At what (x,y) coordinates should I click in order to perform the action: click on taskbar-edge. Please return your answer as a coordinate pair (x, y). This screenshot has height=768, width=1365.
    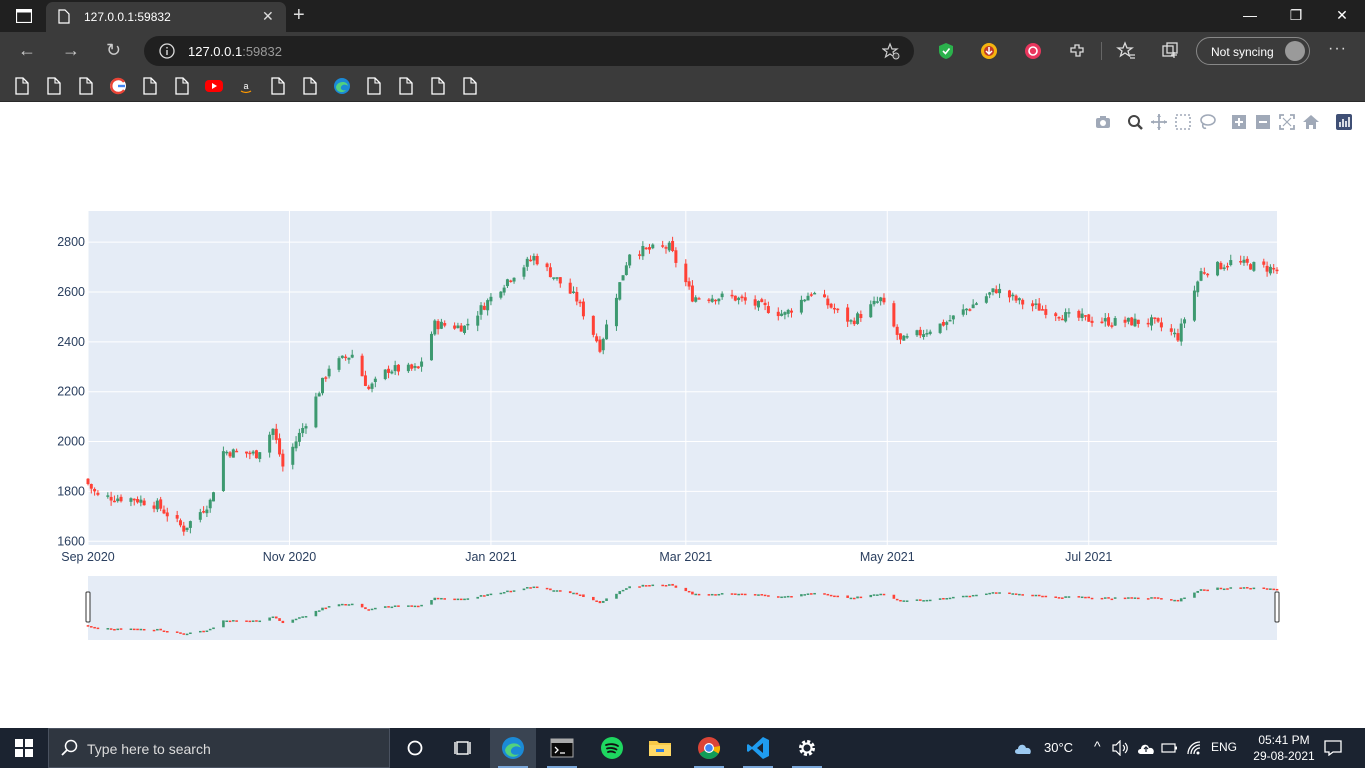
    Looking at the image, I should click on (513, 748).